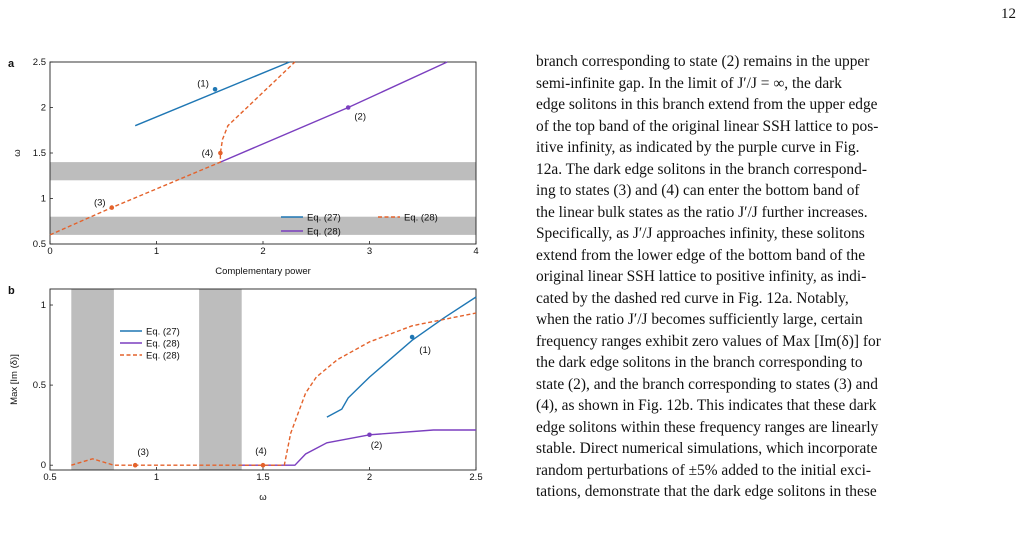 The width and height of the screenshot is (1028, 533). I want to click on y-tick-label: 0, so click(43, 465).